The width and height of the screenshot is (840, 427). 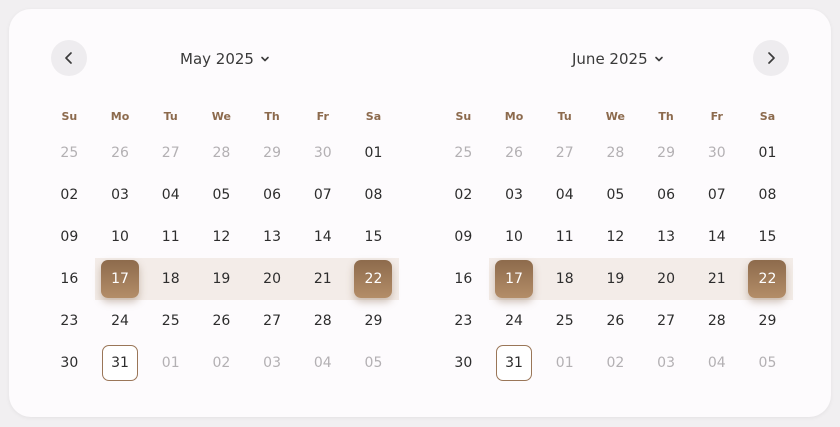 I want to click on day-number: 11, so click(x=564, y=237).